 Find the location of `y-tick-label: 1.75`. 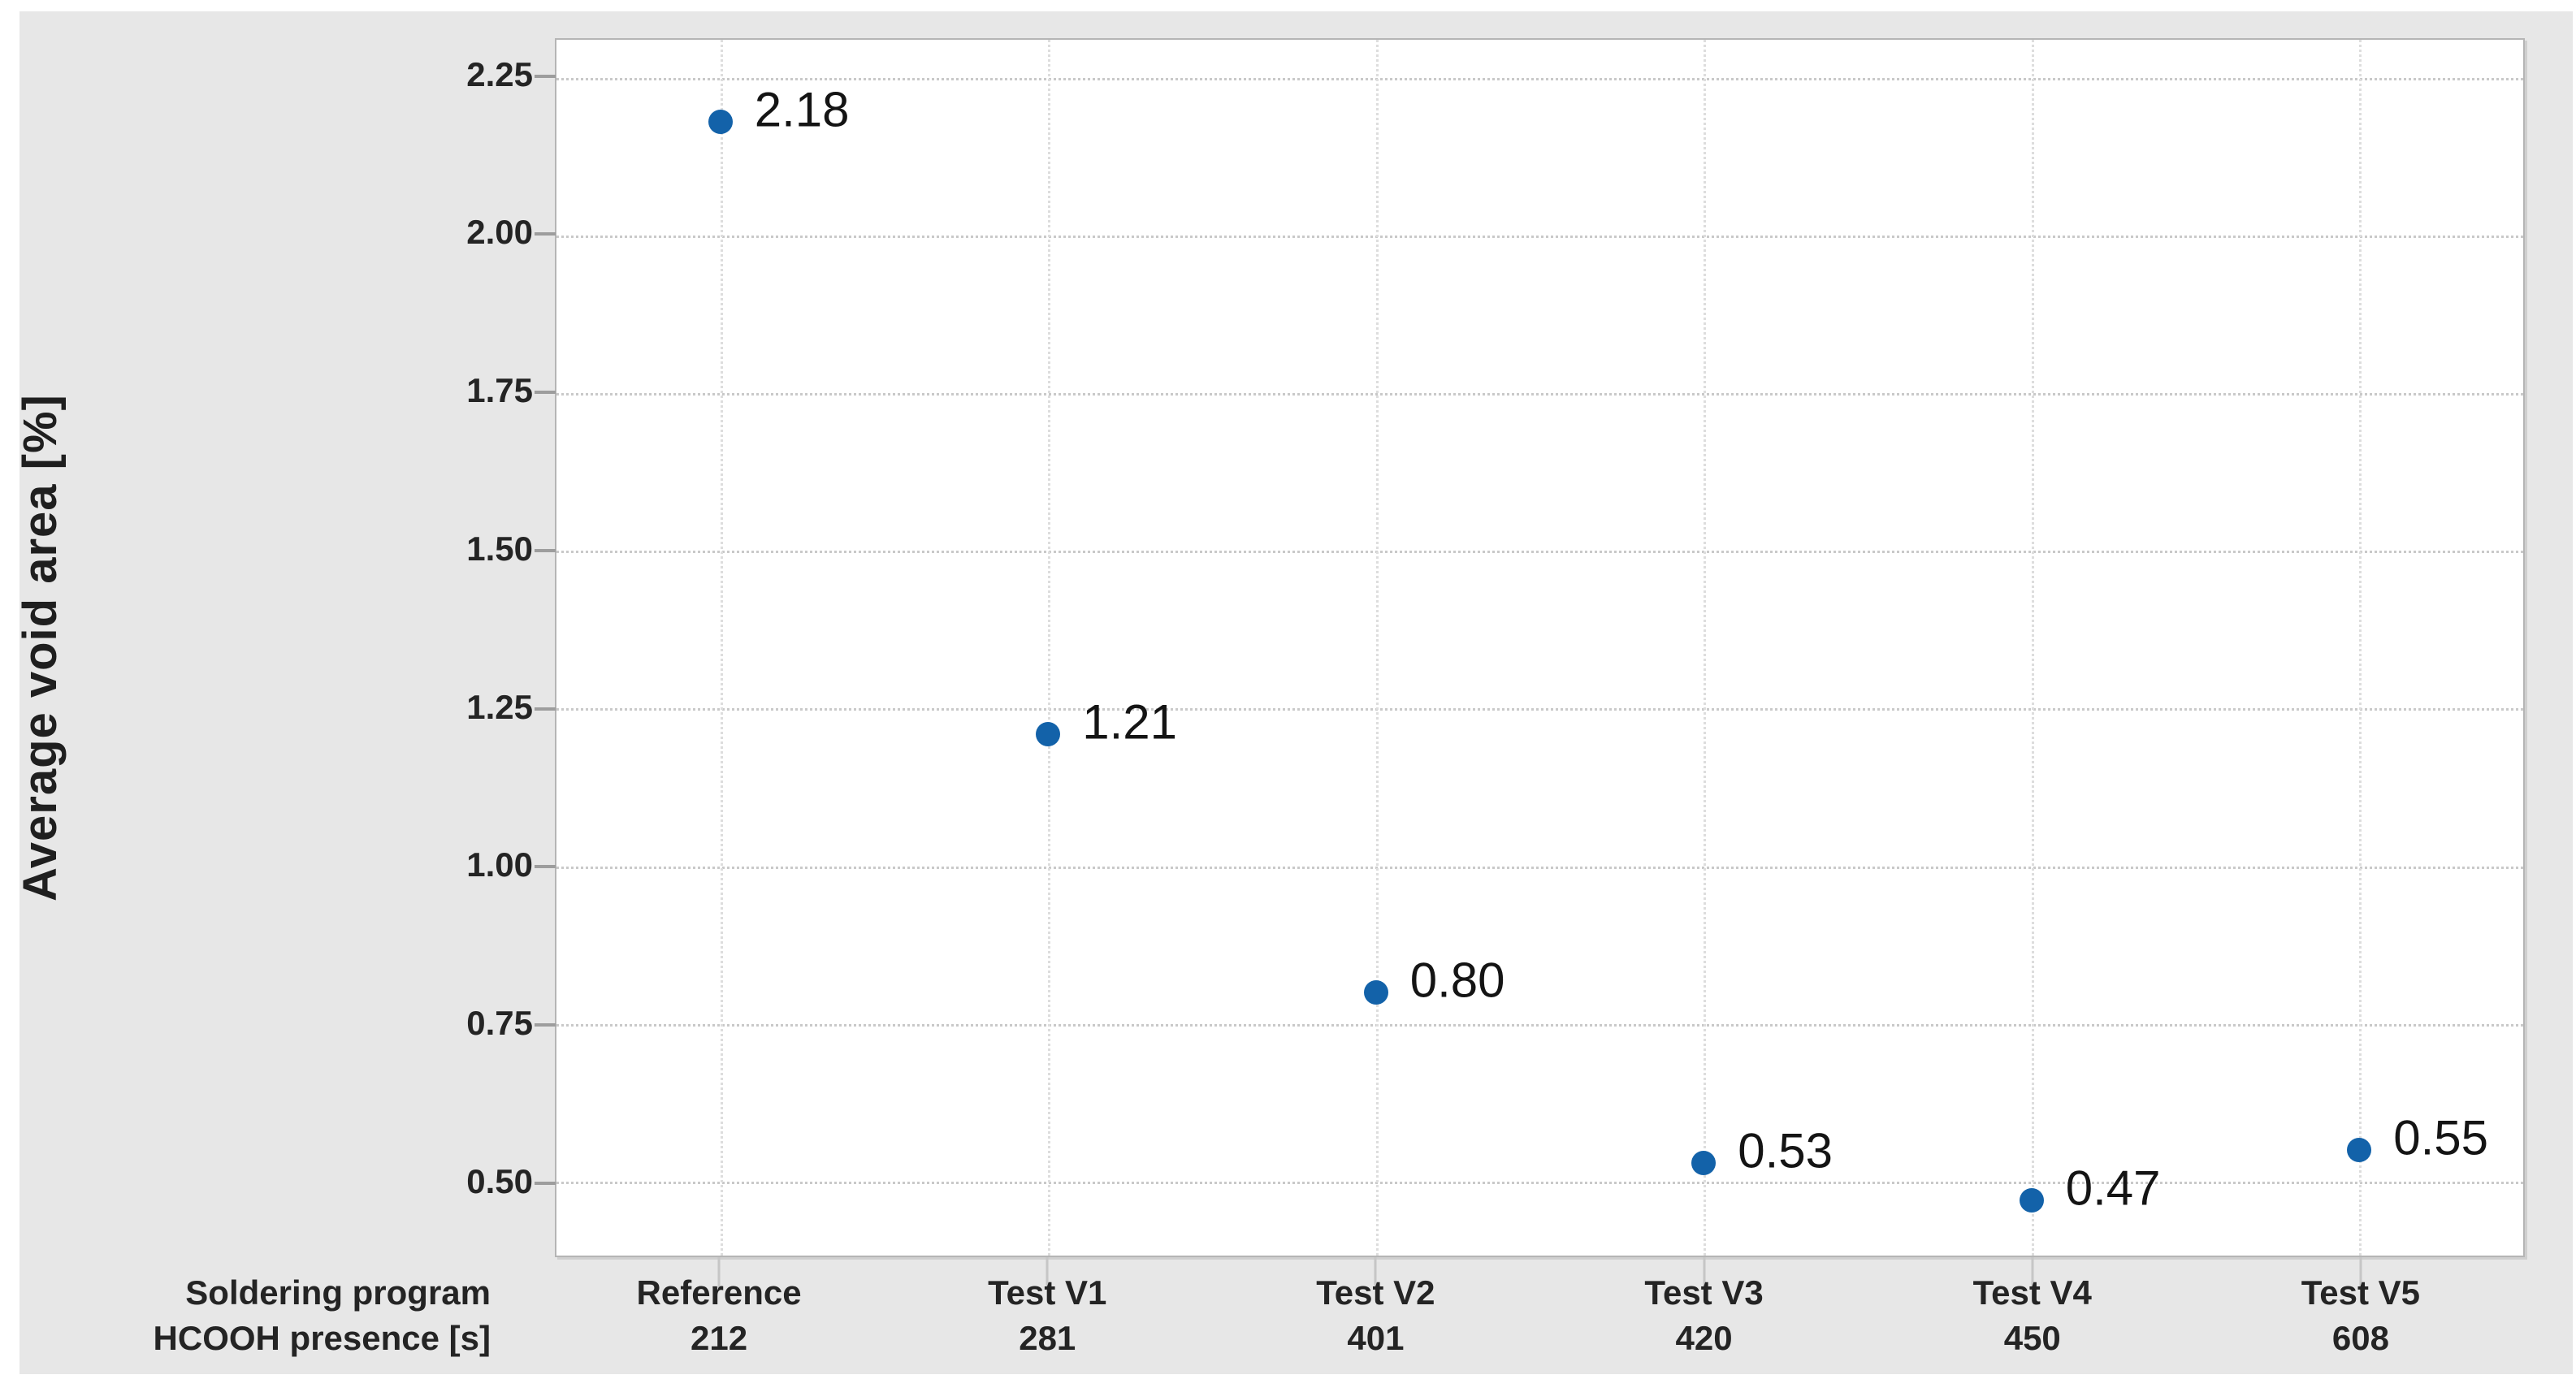

y-tick-label: 1.75 is located at coordinates (499, 390).